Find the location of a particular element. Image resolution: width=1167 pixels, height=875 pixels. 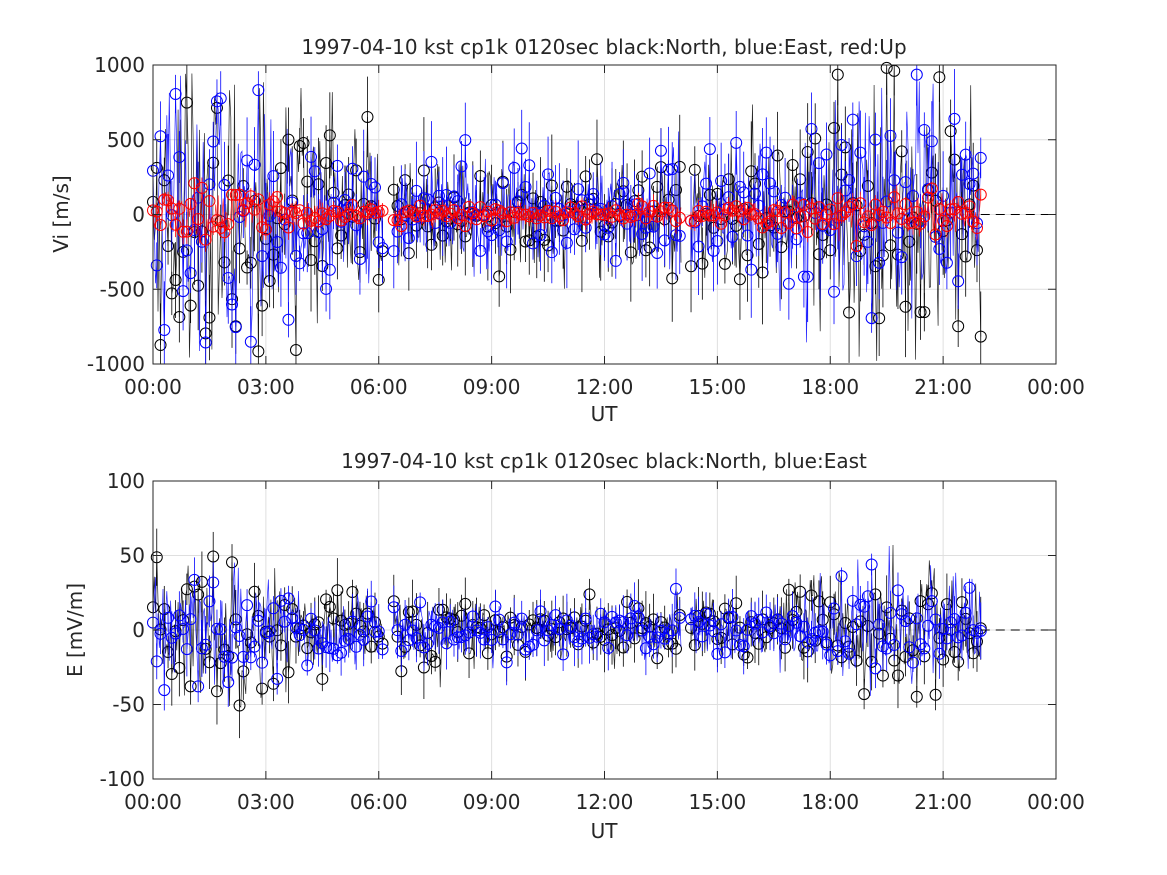

x-tick-label: 00:00 is located at coordinates (1056, 802).